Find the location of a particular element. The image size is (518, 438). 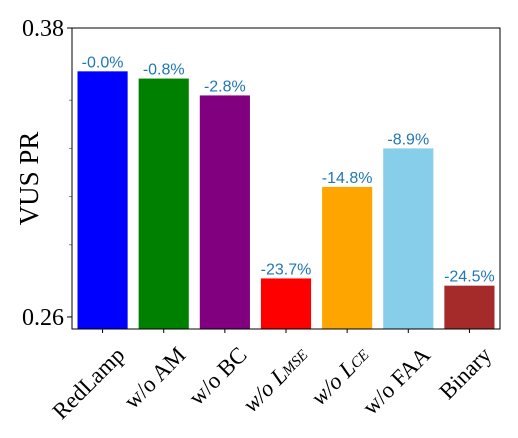

x-tick-label-5: w/o FAA is located at coordinates (397, 381).